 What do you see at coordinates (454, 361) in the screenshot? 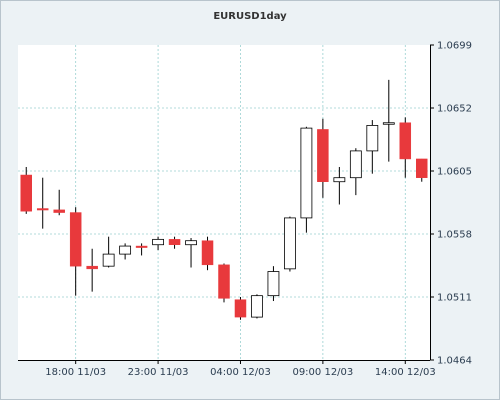
I see `y-tick-label: 1.0464` at bounding box center [454, 361].